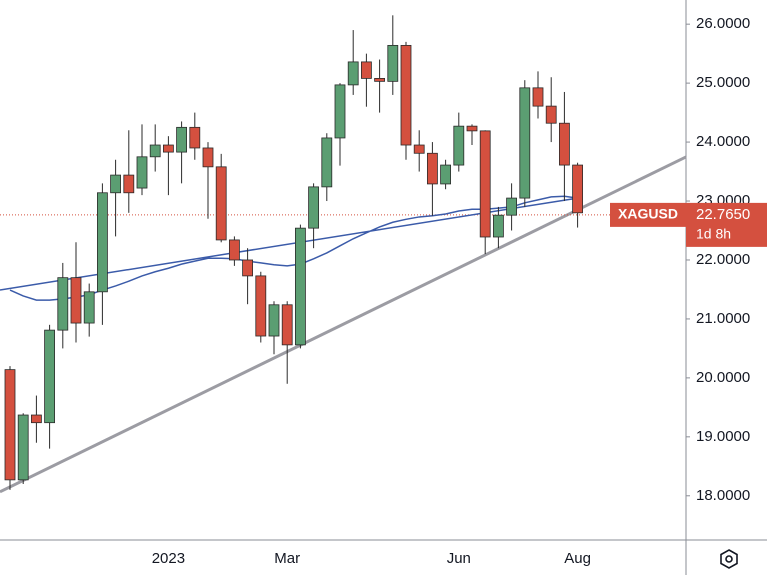 Image resolution: width=767 pixels, height=575 pixels. I want to click on x-tick-label: Jun, so click(459, 558).